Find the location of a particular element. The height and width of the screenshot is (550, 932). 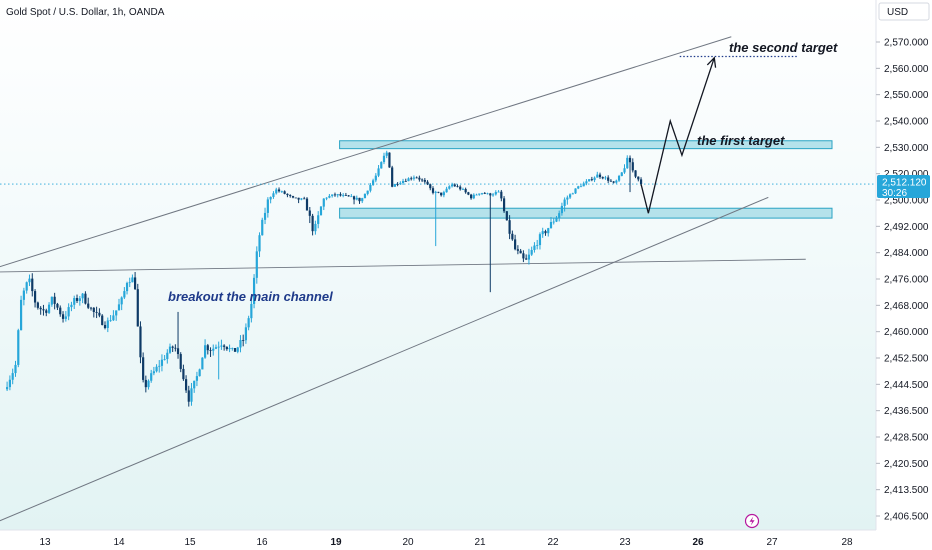

price-tick-label: 2,460.000 is located at coordinates (906, 332).